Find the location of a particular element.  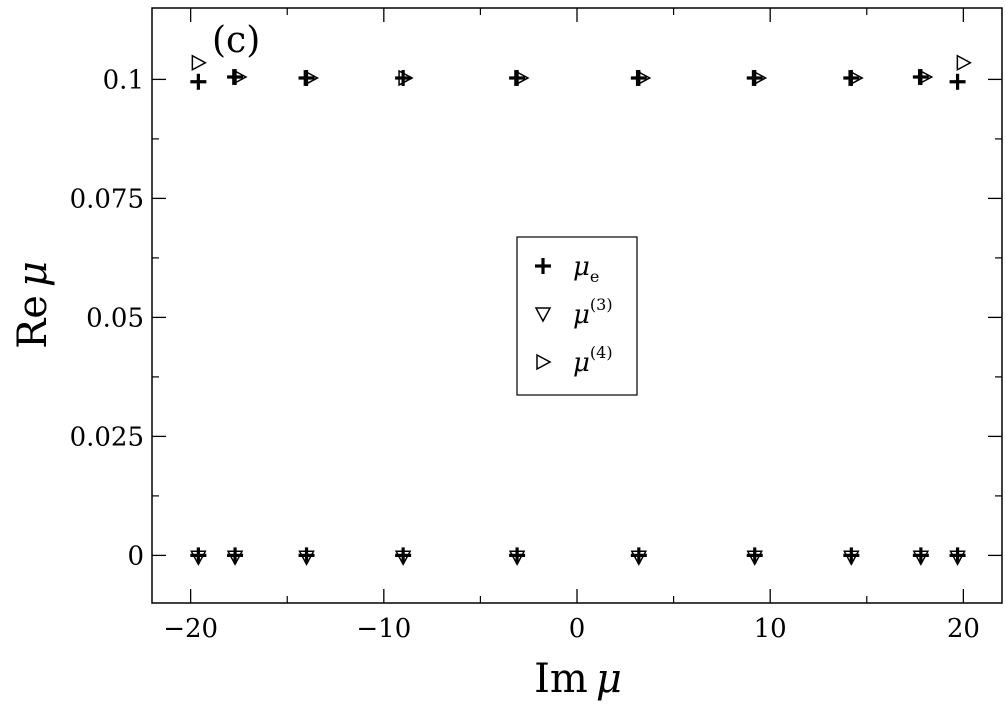

y-axis-title-prefix: Re is located at coordinates (33, 322).